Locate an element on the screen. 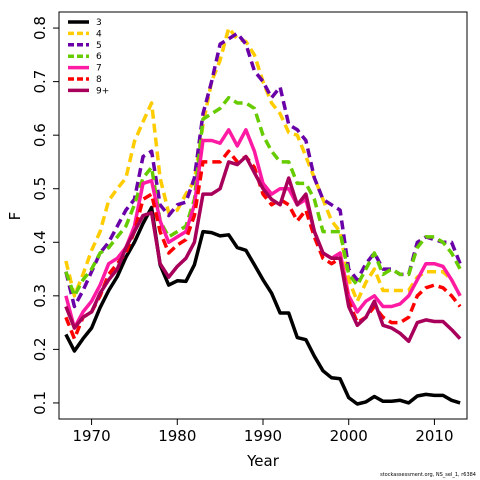  x-tick-label-2010: 2010 is located at coordinates (434, 436).